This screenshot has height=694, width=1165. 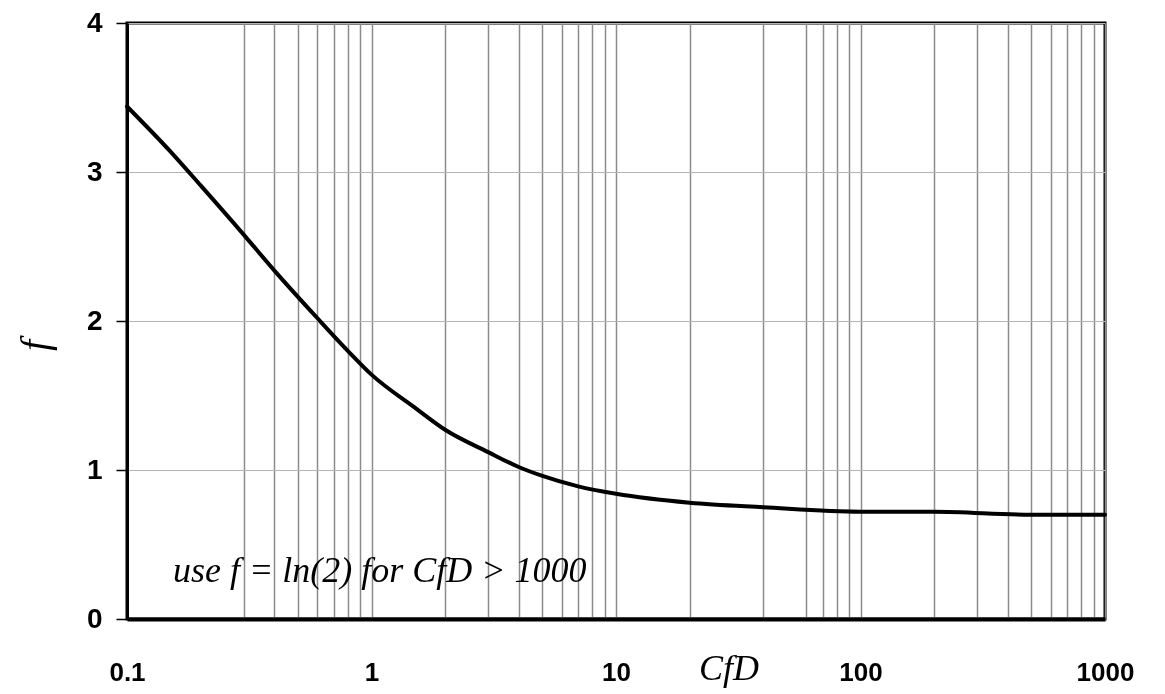 I want to click on x-tick-label: 1000, so click(x=1105, y=671).